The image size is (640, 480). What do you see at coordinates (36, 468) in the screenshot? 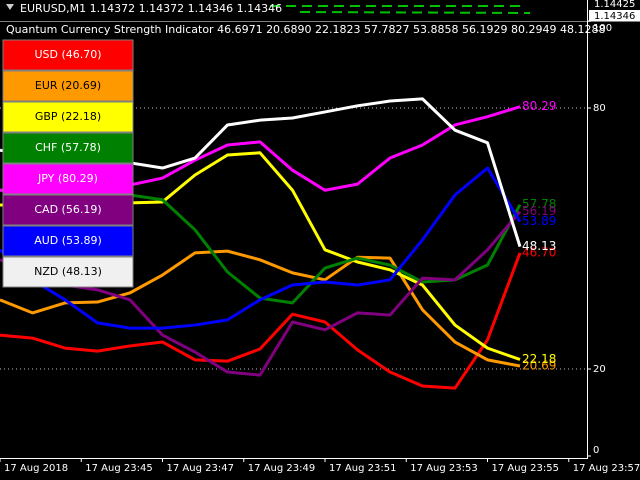
I see `x-tick-label: 17 Aug 2018` at bounding box center [36, 468].